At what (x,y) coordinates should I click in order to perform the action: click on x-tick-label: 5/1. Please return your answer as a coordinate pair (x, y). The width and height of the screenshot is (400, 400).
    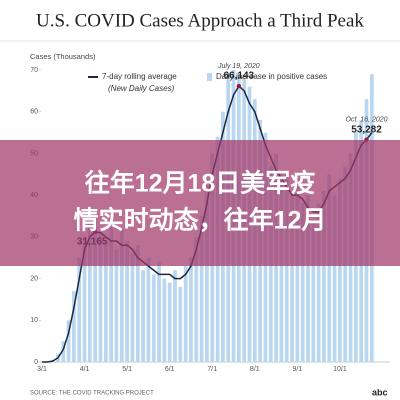
    Looking at the image, I should click on (127, 369).